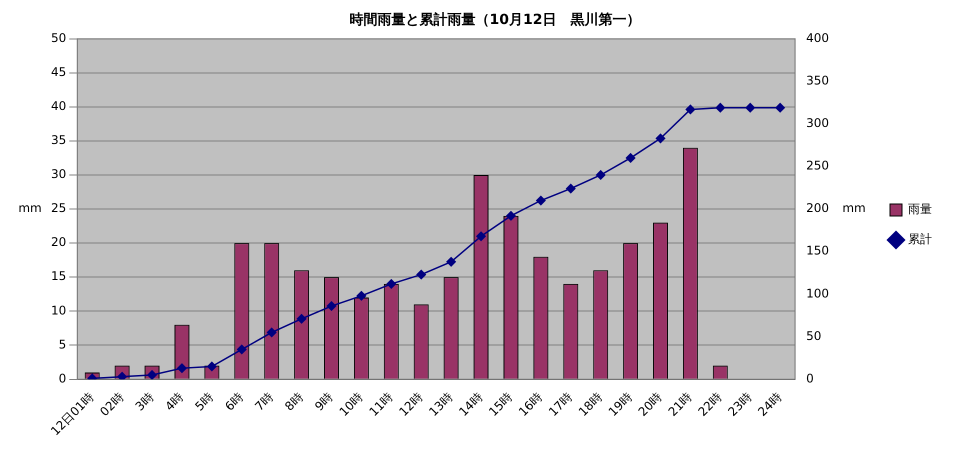  I want to click on legend-label: 雨量, so click(920, 209).